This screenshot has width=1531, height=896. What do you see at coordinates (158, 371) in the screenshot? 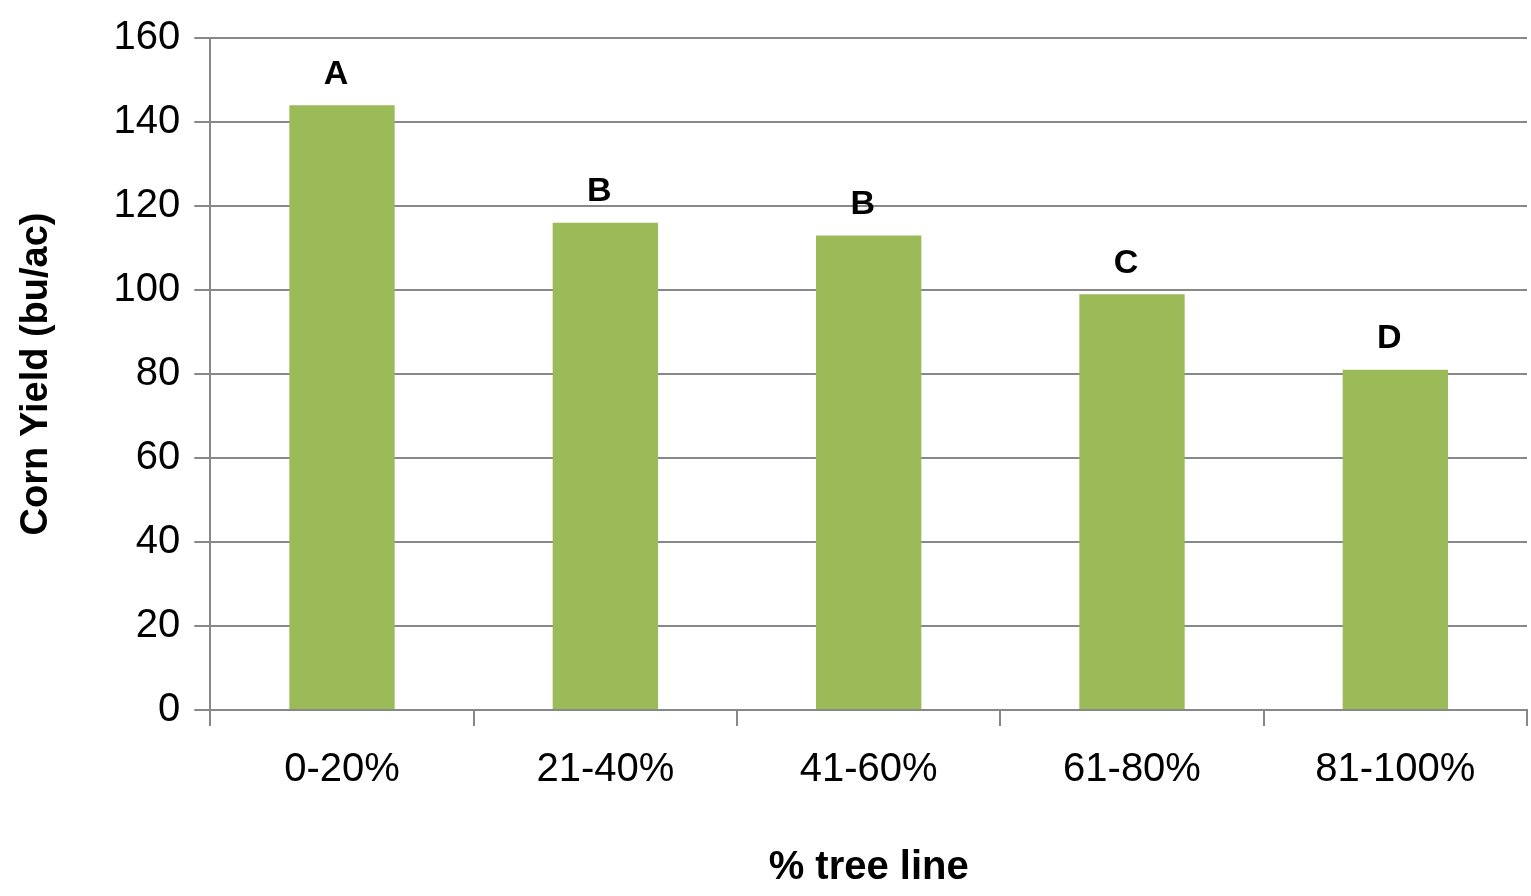
I see `y-tick-label: 80` at bounding box center [158, 371].